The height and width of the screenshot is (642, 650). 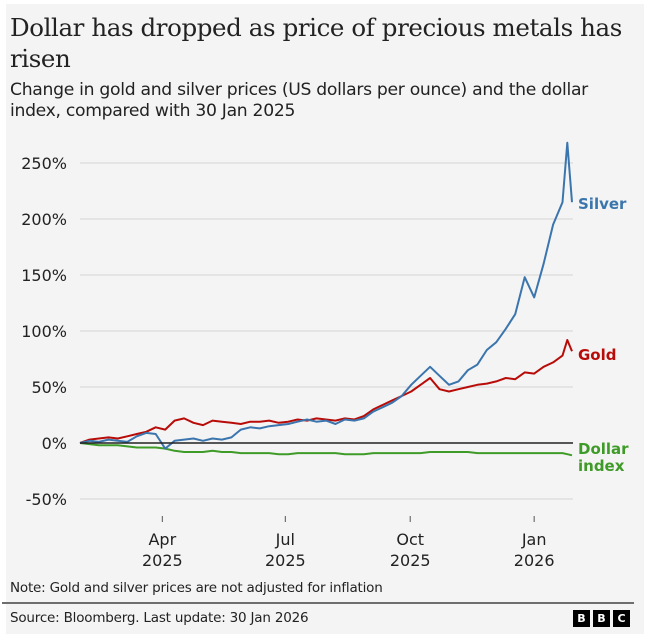 What do you see at coordinates (602, 204) in the screenshot?
I see `series-label-silver: Silver` at bounding box center [602, 204].